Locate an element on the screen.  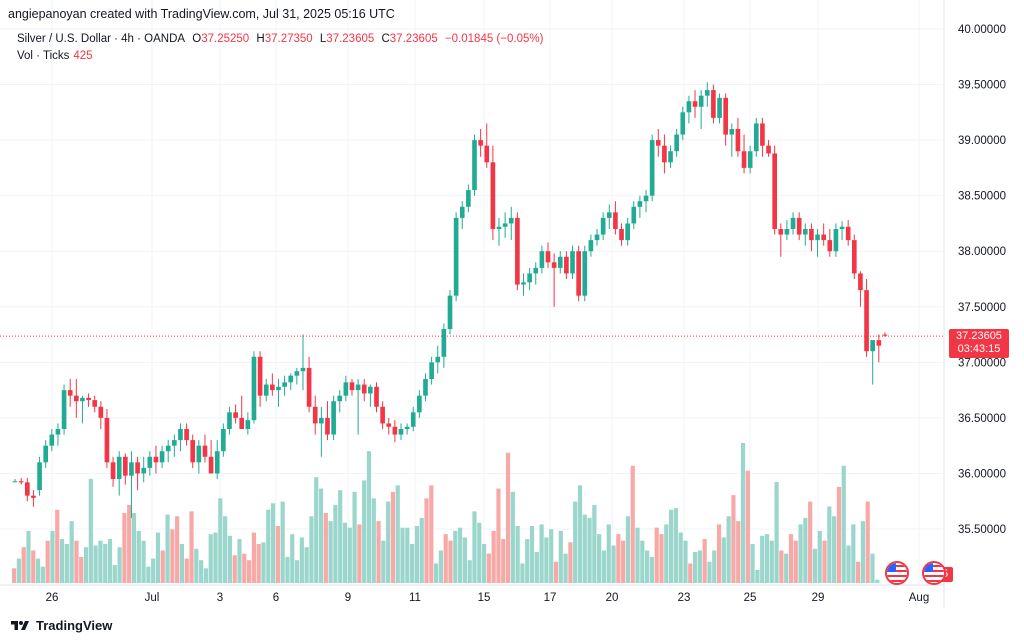
x-tick-label: 15 is located at coordinates (484, 598).